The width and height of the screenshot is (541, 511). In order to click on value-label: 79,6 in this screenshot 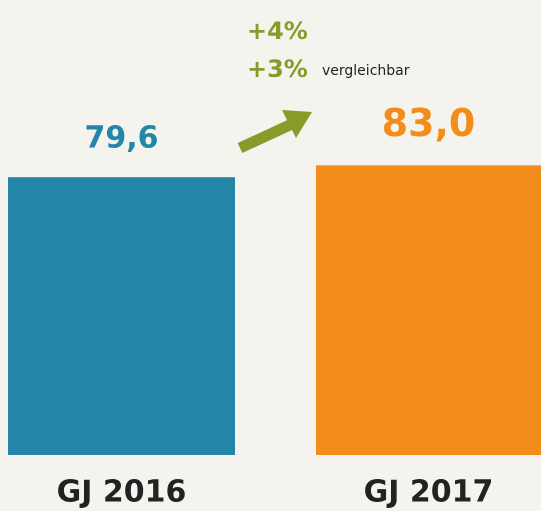, I will do `click(121, 138)`.